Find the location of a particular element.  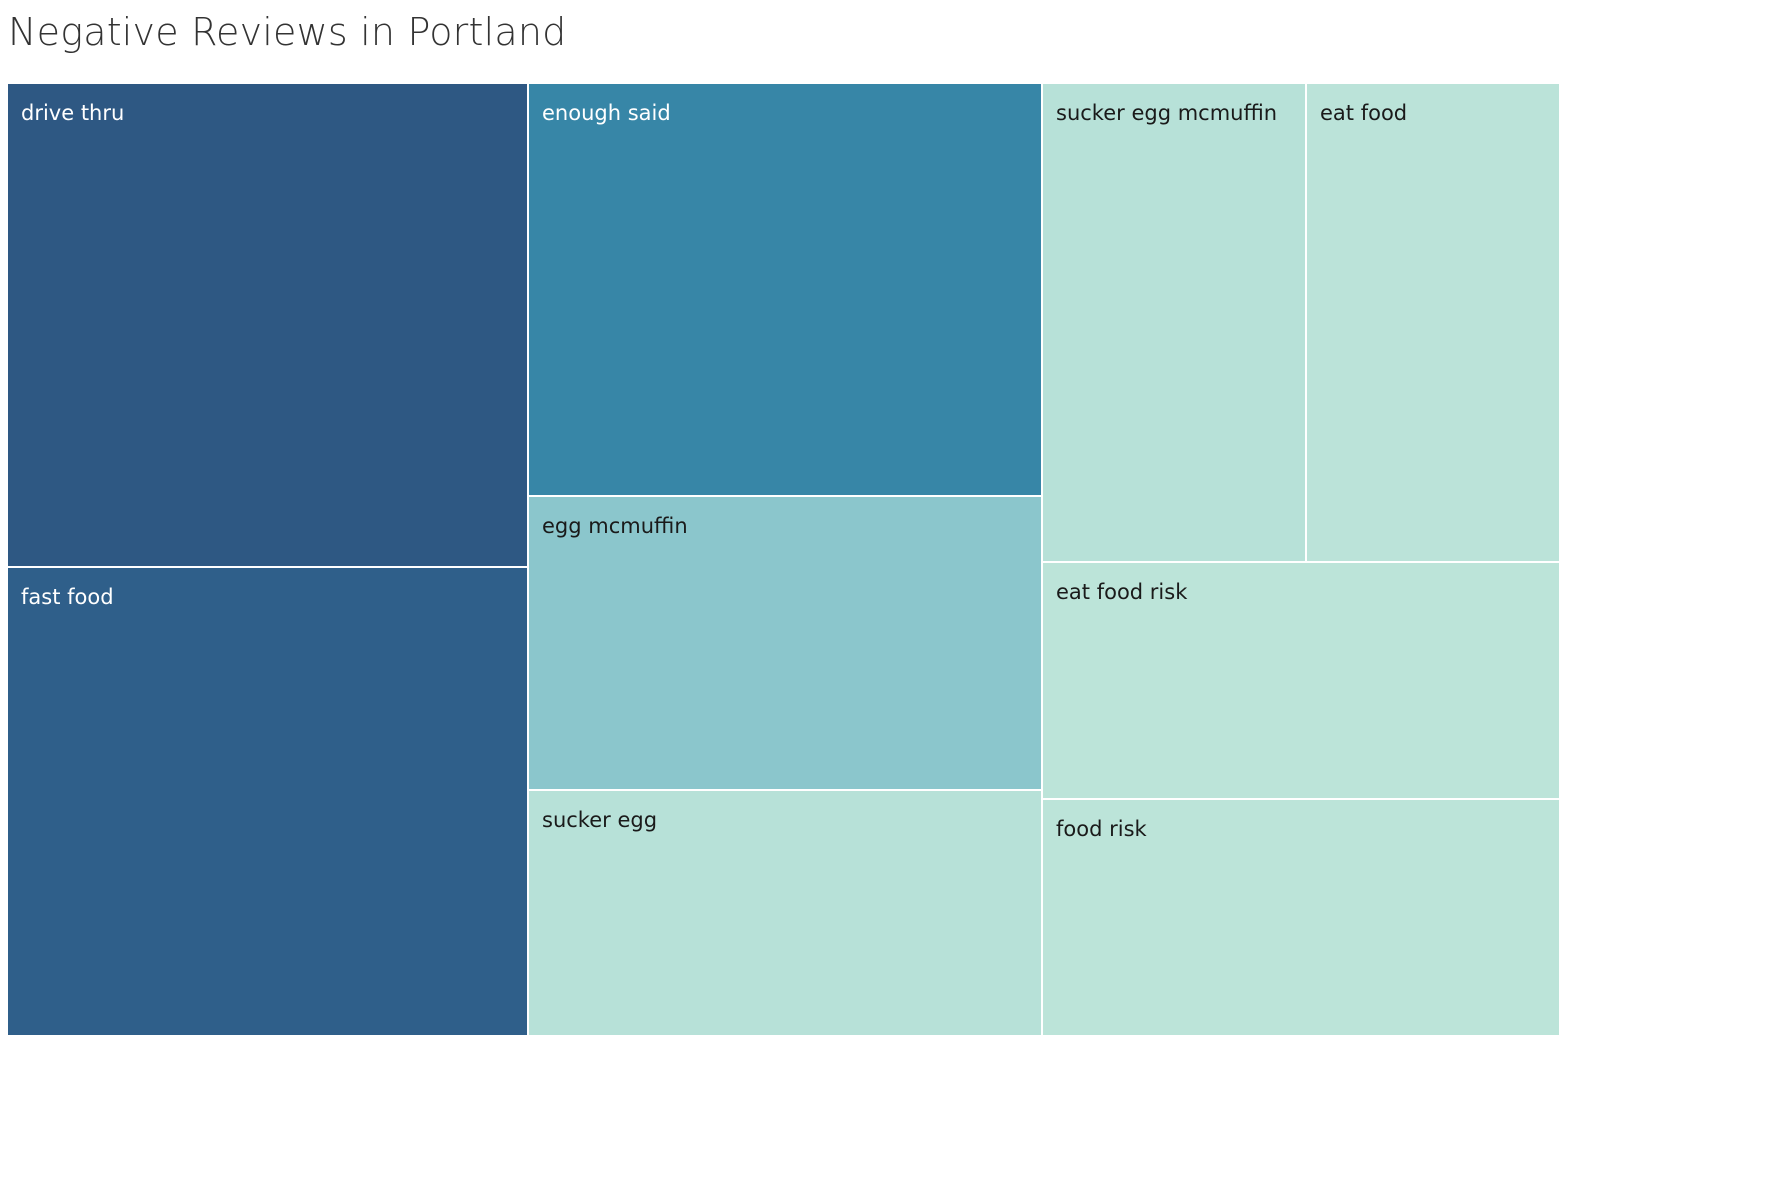

treemap-tile-enough-said: enough said is located at coordinates (786, 290).